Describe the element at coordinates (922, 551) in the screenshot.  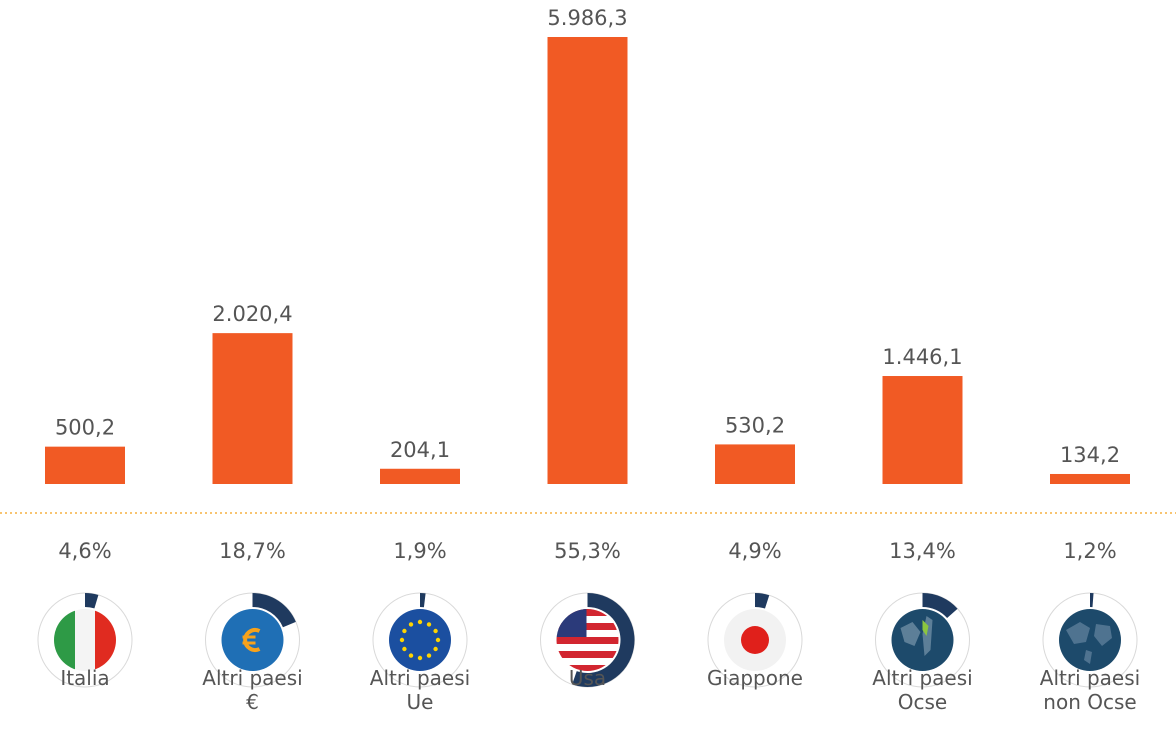
I see `share-label: 13,4%` at that location.